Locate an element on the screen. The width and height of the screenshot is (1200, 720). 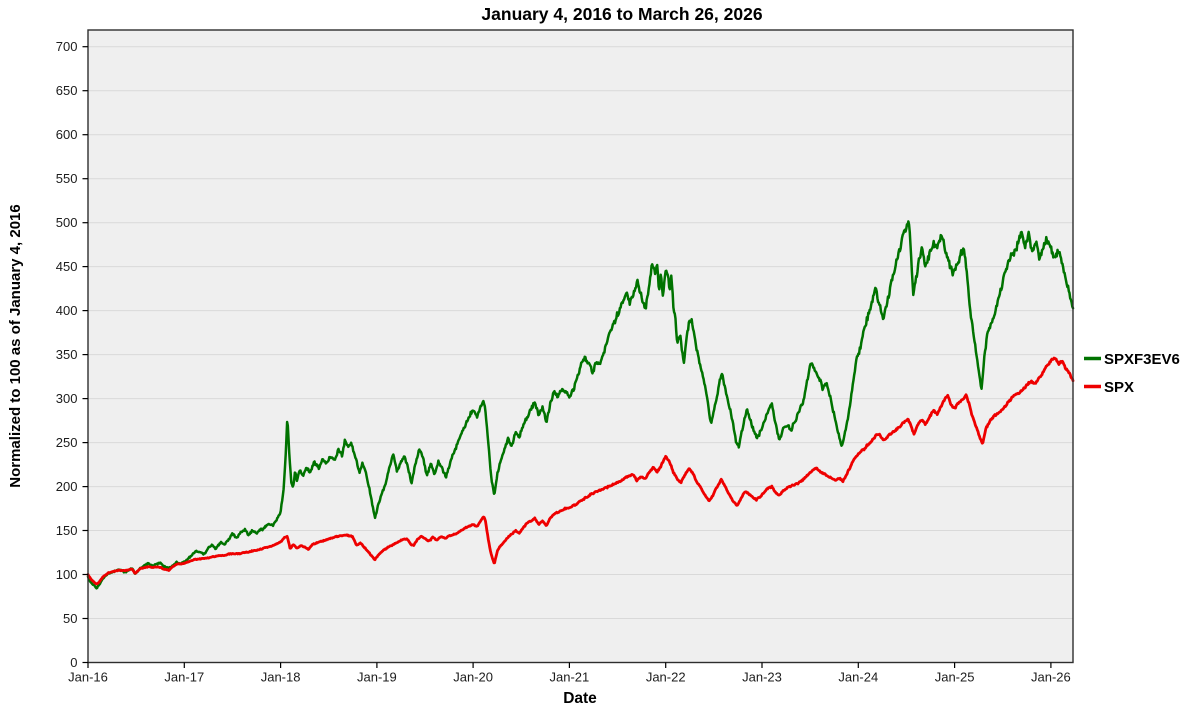
x-tick-label: Jan-25 is located at coordinates (955, 677).